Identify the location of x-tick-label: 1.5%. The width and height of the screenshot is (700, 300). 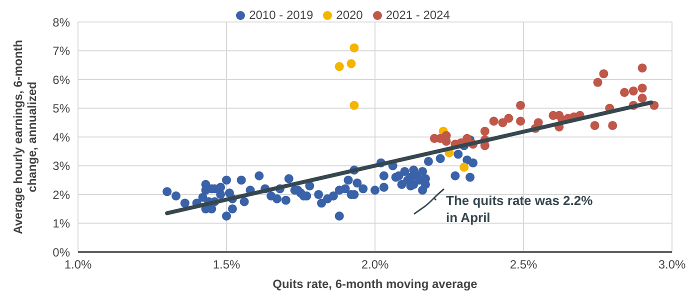
(226, 265).